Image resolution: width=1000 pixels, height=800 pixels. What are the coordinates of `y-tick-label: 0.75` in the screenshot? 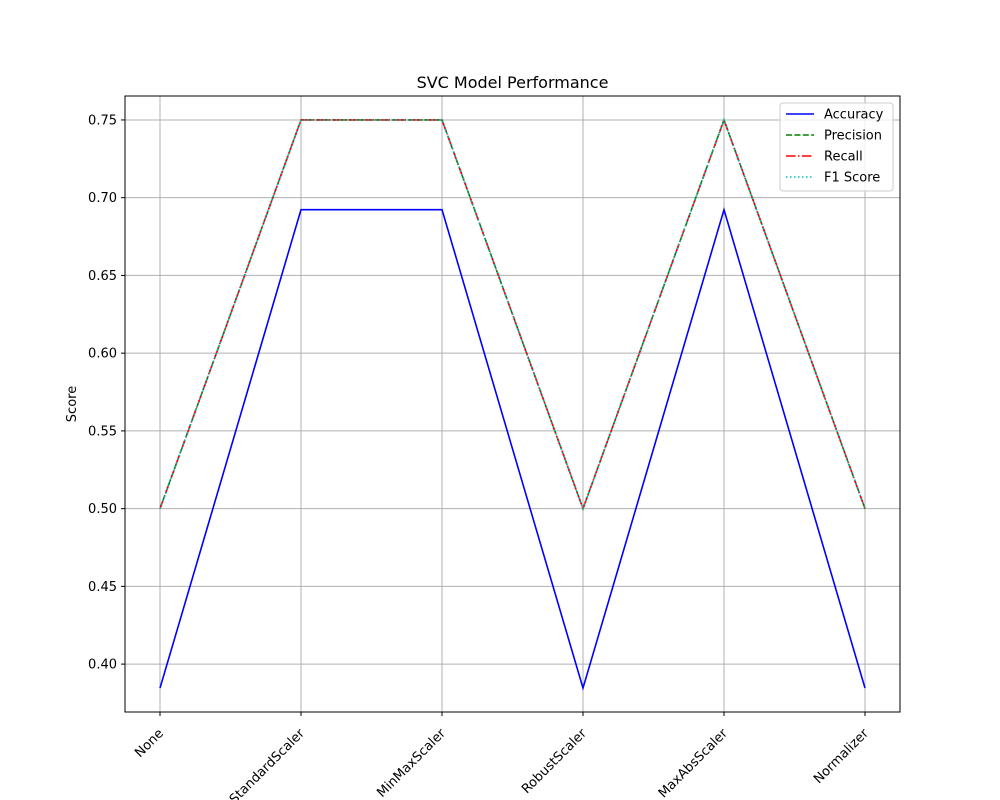 It's located at (102, 120).